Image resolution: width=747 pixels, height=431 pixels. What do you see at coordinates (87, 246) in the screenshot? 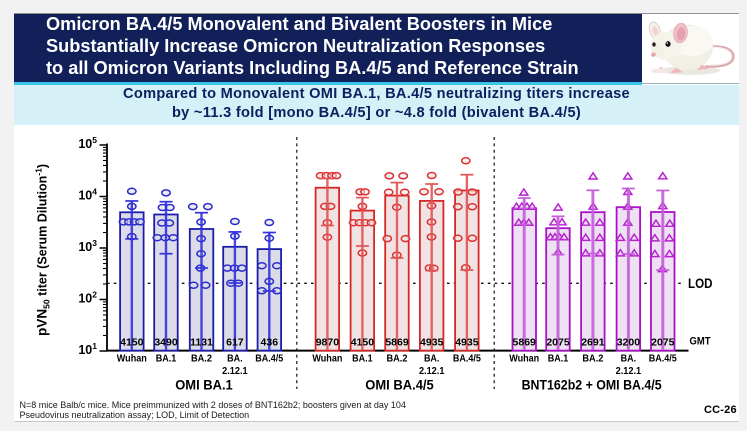
I see `svg-text: 10³` at bounding box center [87, 246].